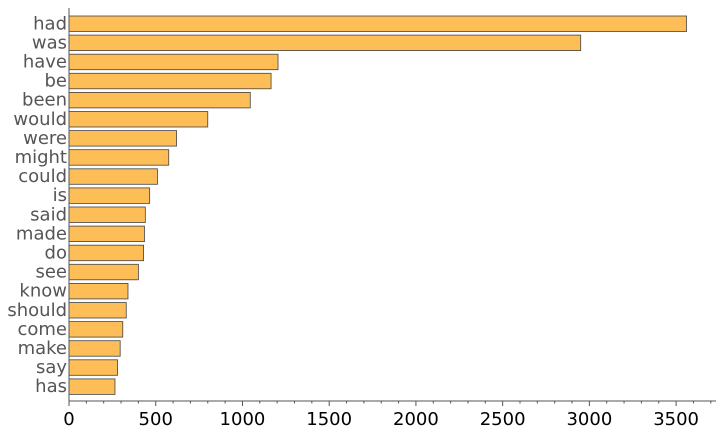 The image size is (720, 432). Describe the element at coordinates (42, 348) in the screenshot. I see `category-label-make: make` at that location.